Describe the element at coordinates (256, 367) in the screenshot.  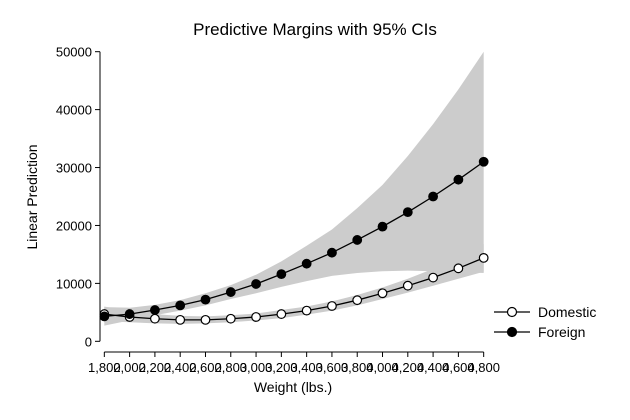
I see `x-tick-label: 3,000` at that location.